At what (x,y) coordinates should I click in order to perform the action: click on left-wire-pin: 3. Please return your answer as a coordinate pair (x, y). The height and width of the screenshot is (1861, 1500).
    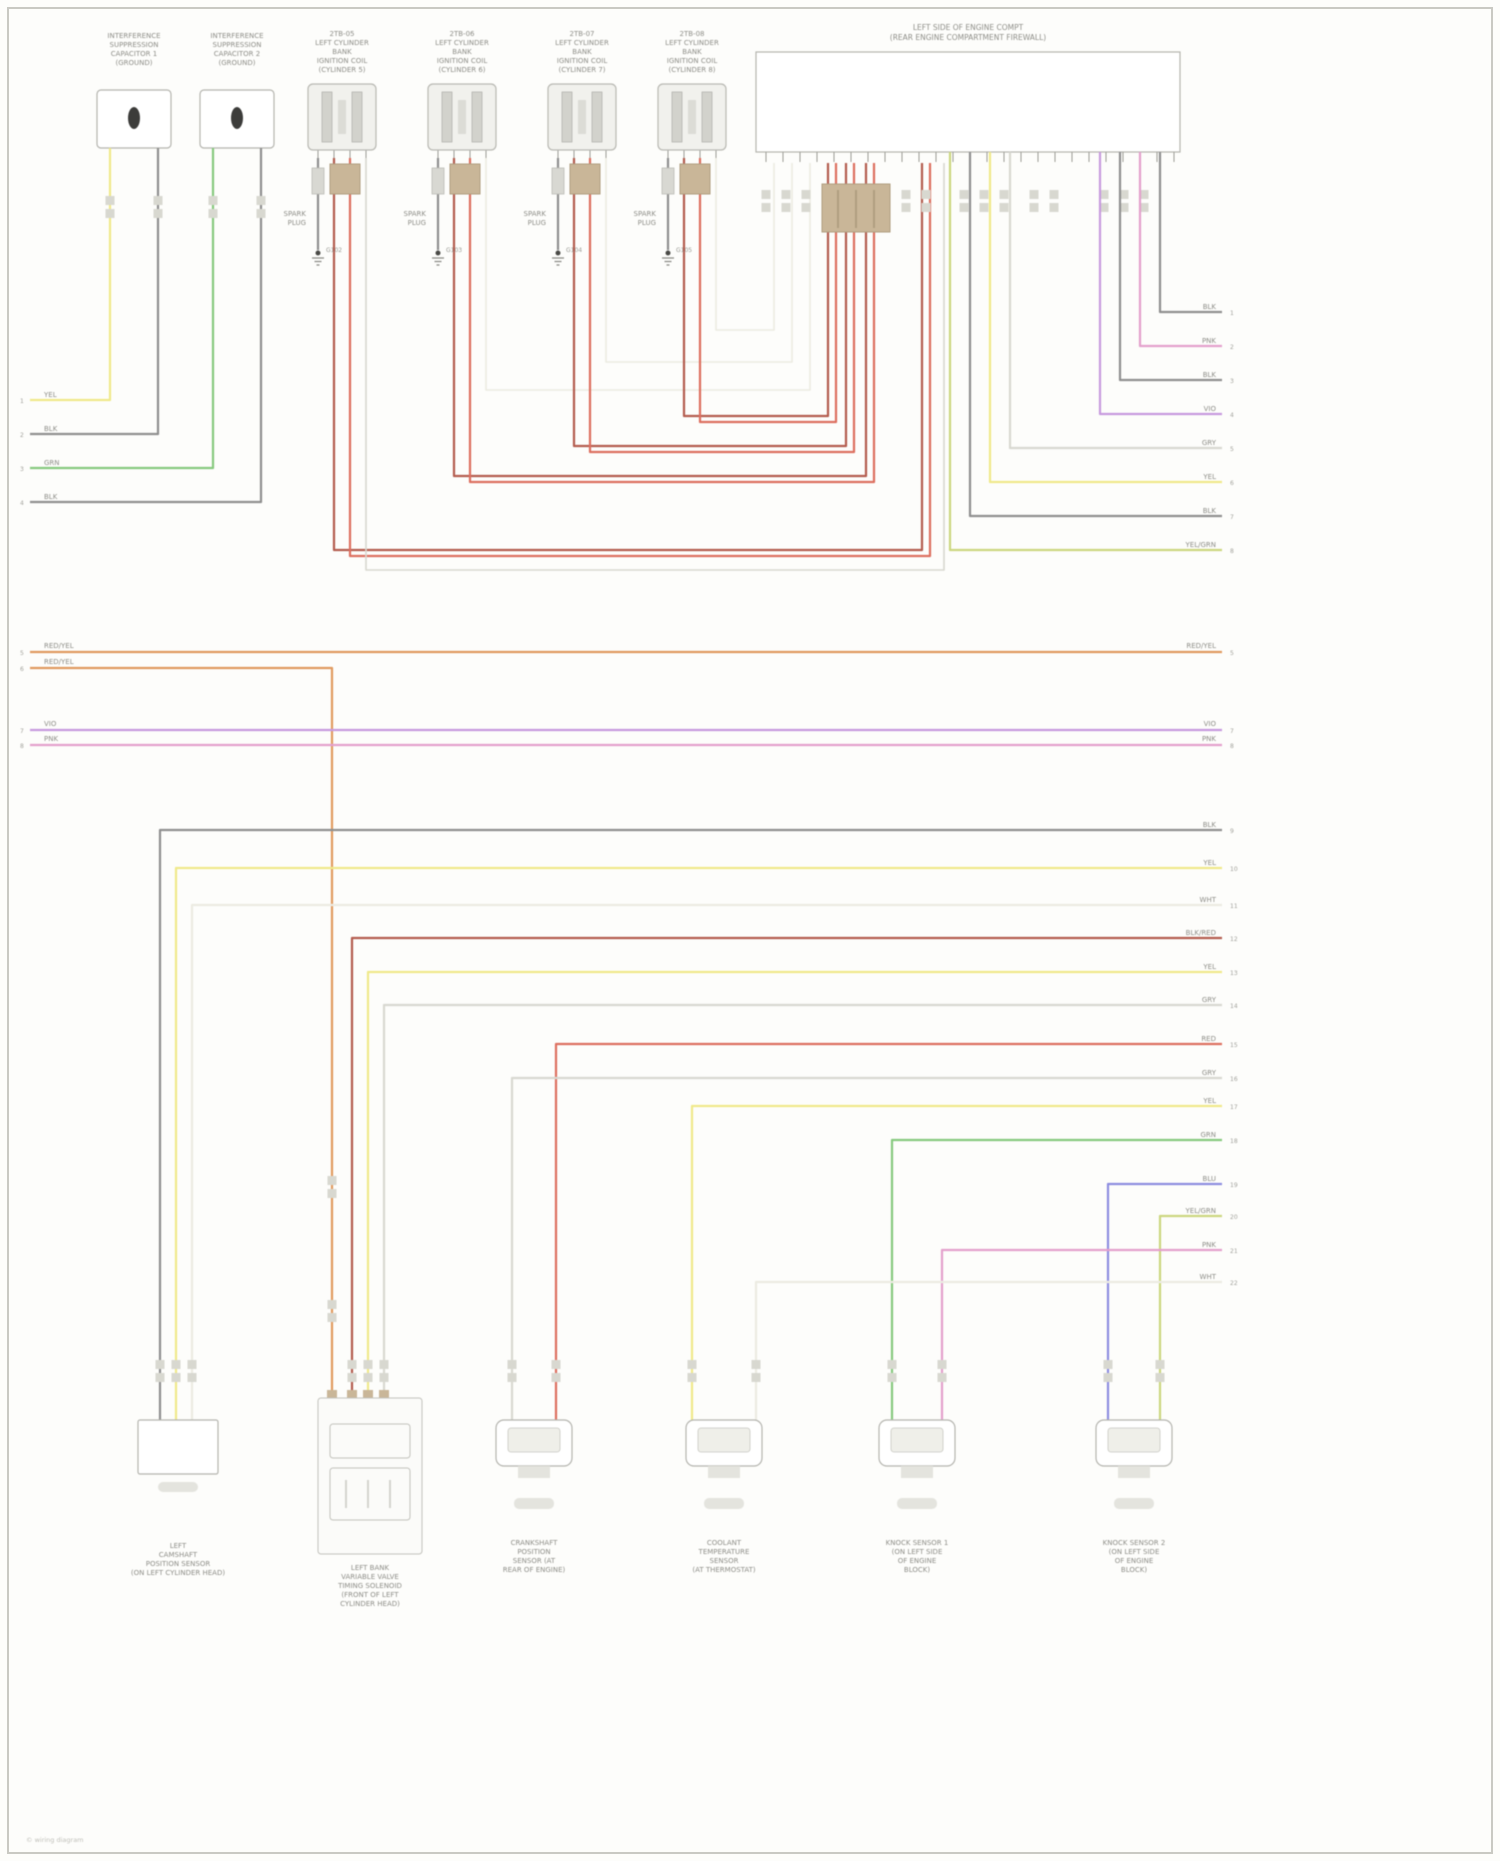
    Looking at the image, I should click on (22, 469).